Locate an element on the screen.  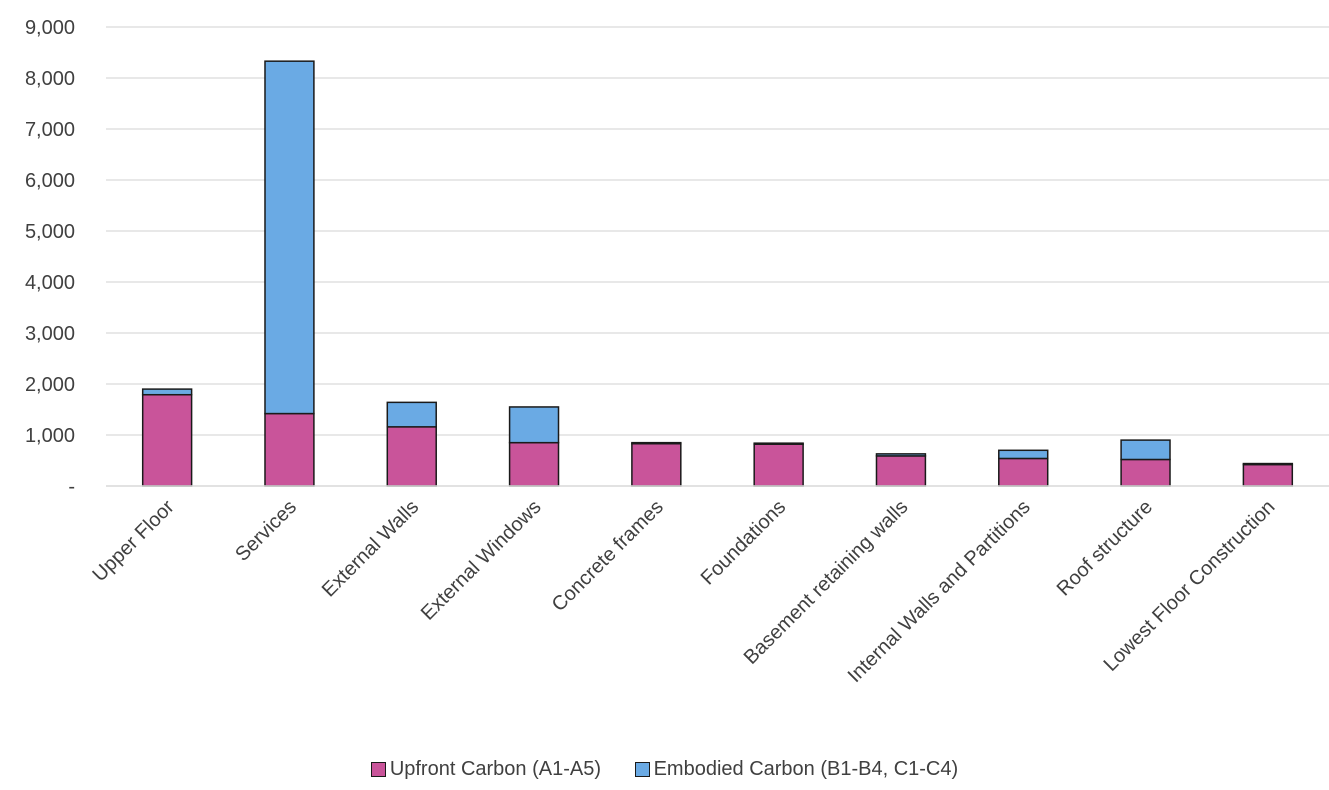
y-tick-label: 4,000 is located at coordinates (50, 283).